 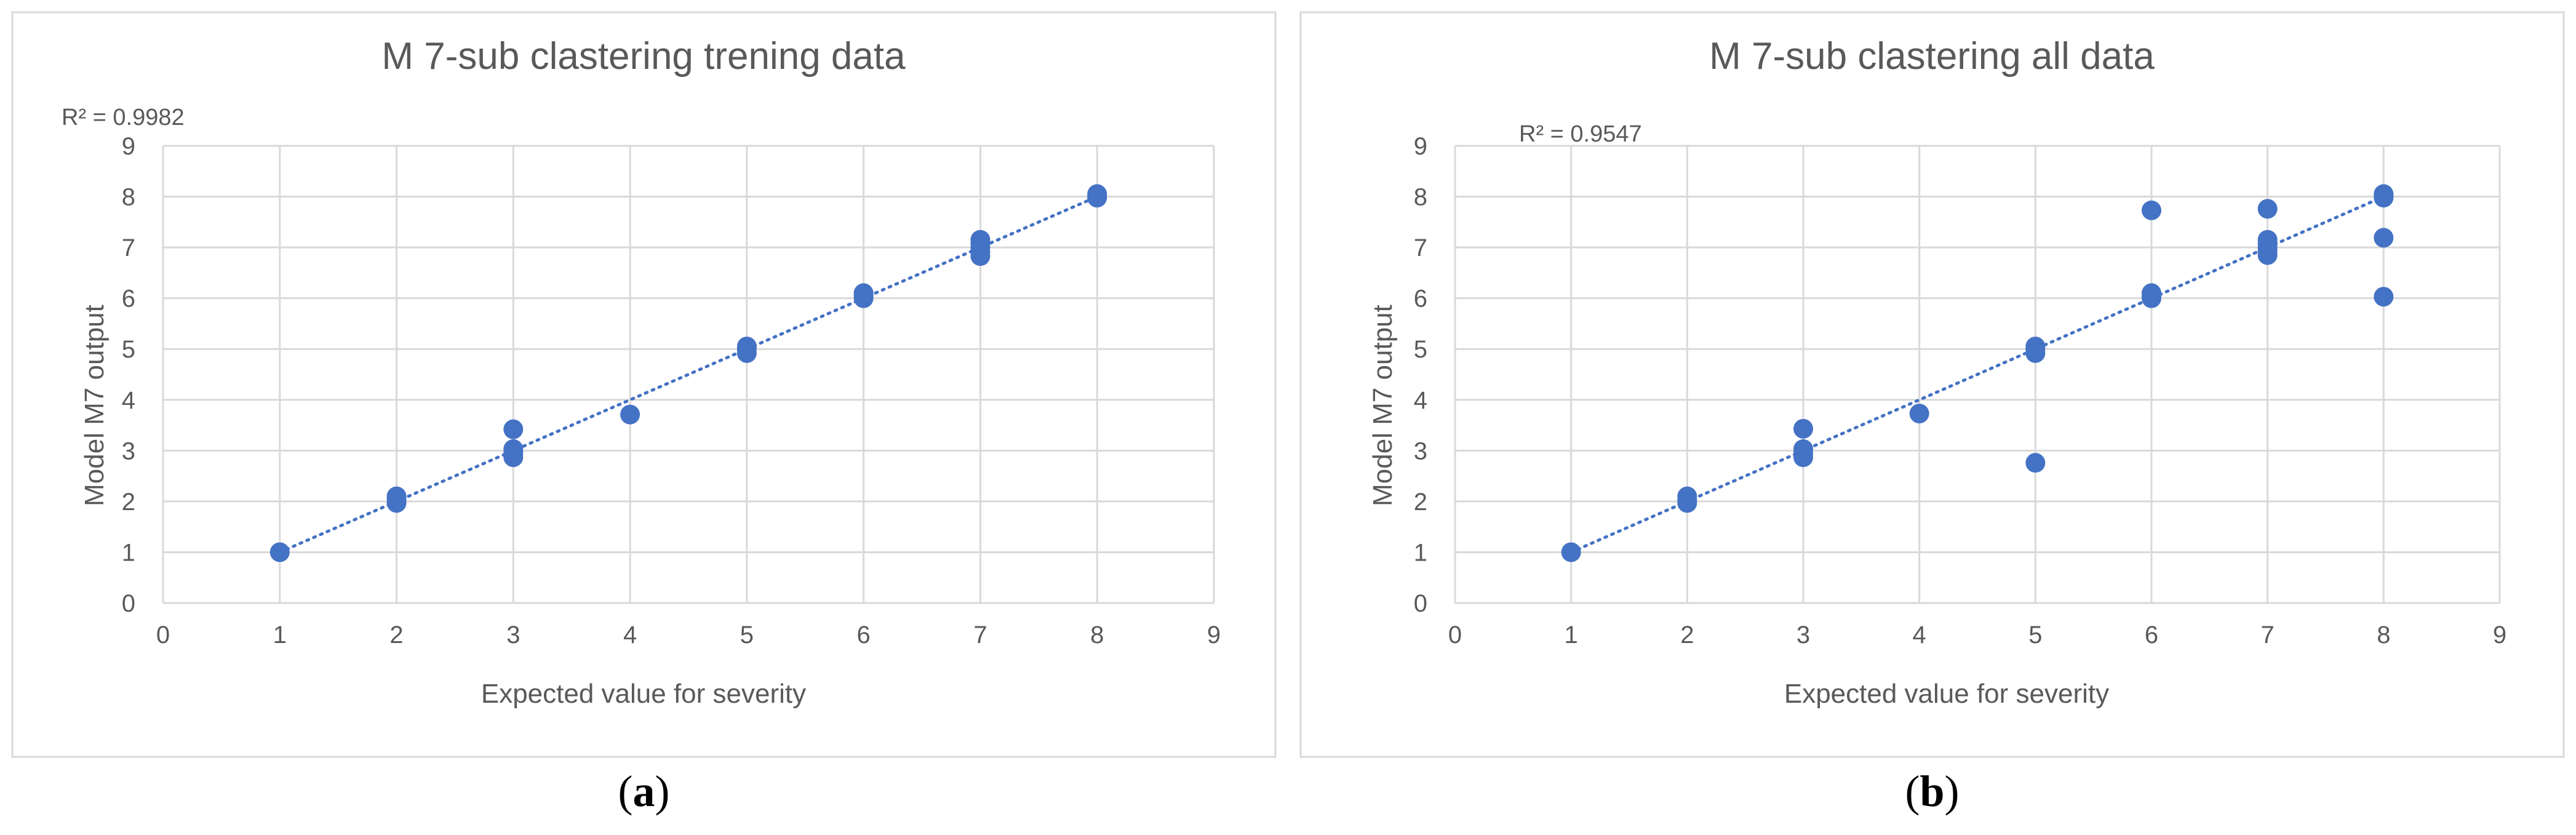 I want to click on panel-caption: (a), so click(x=644, y=791).